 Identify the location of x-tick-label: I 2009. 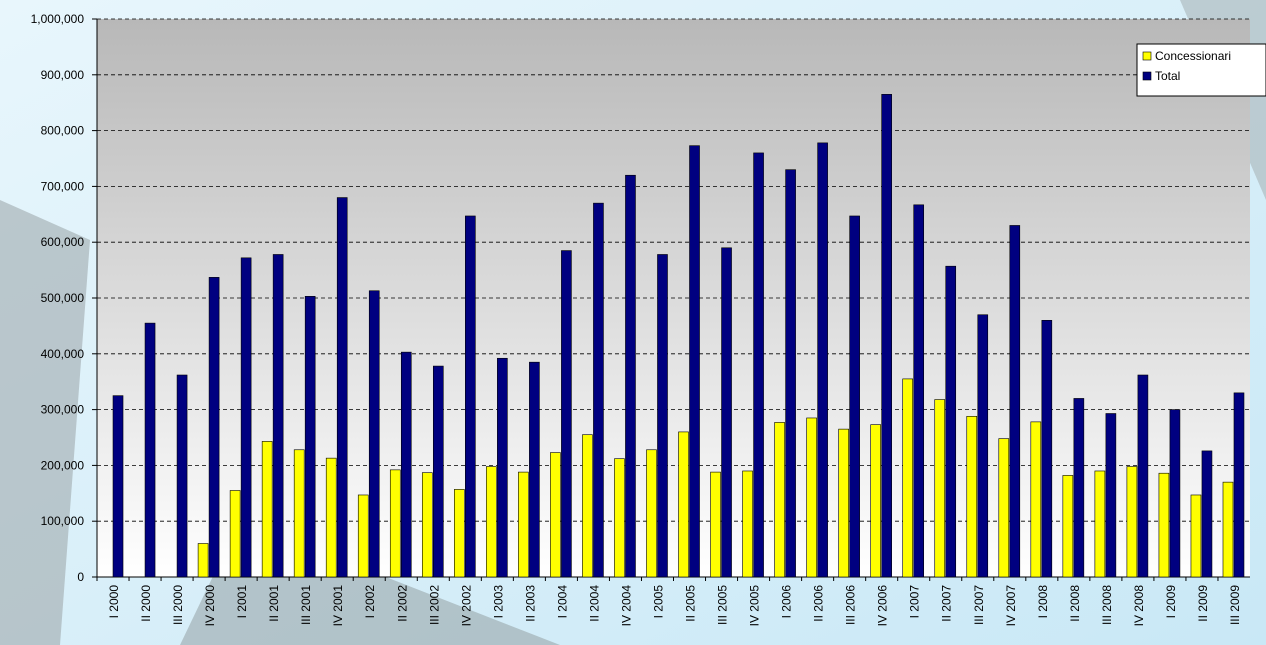
(1171, 602).